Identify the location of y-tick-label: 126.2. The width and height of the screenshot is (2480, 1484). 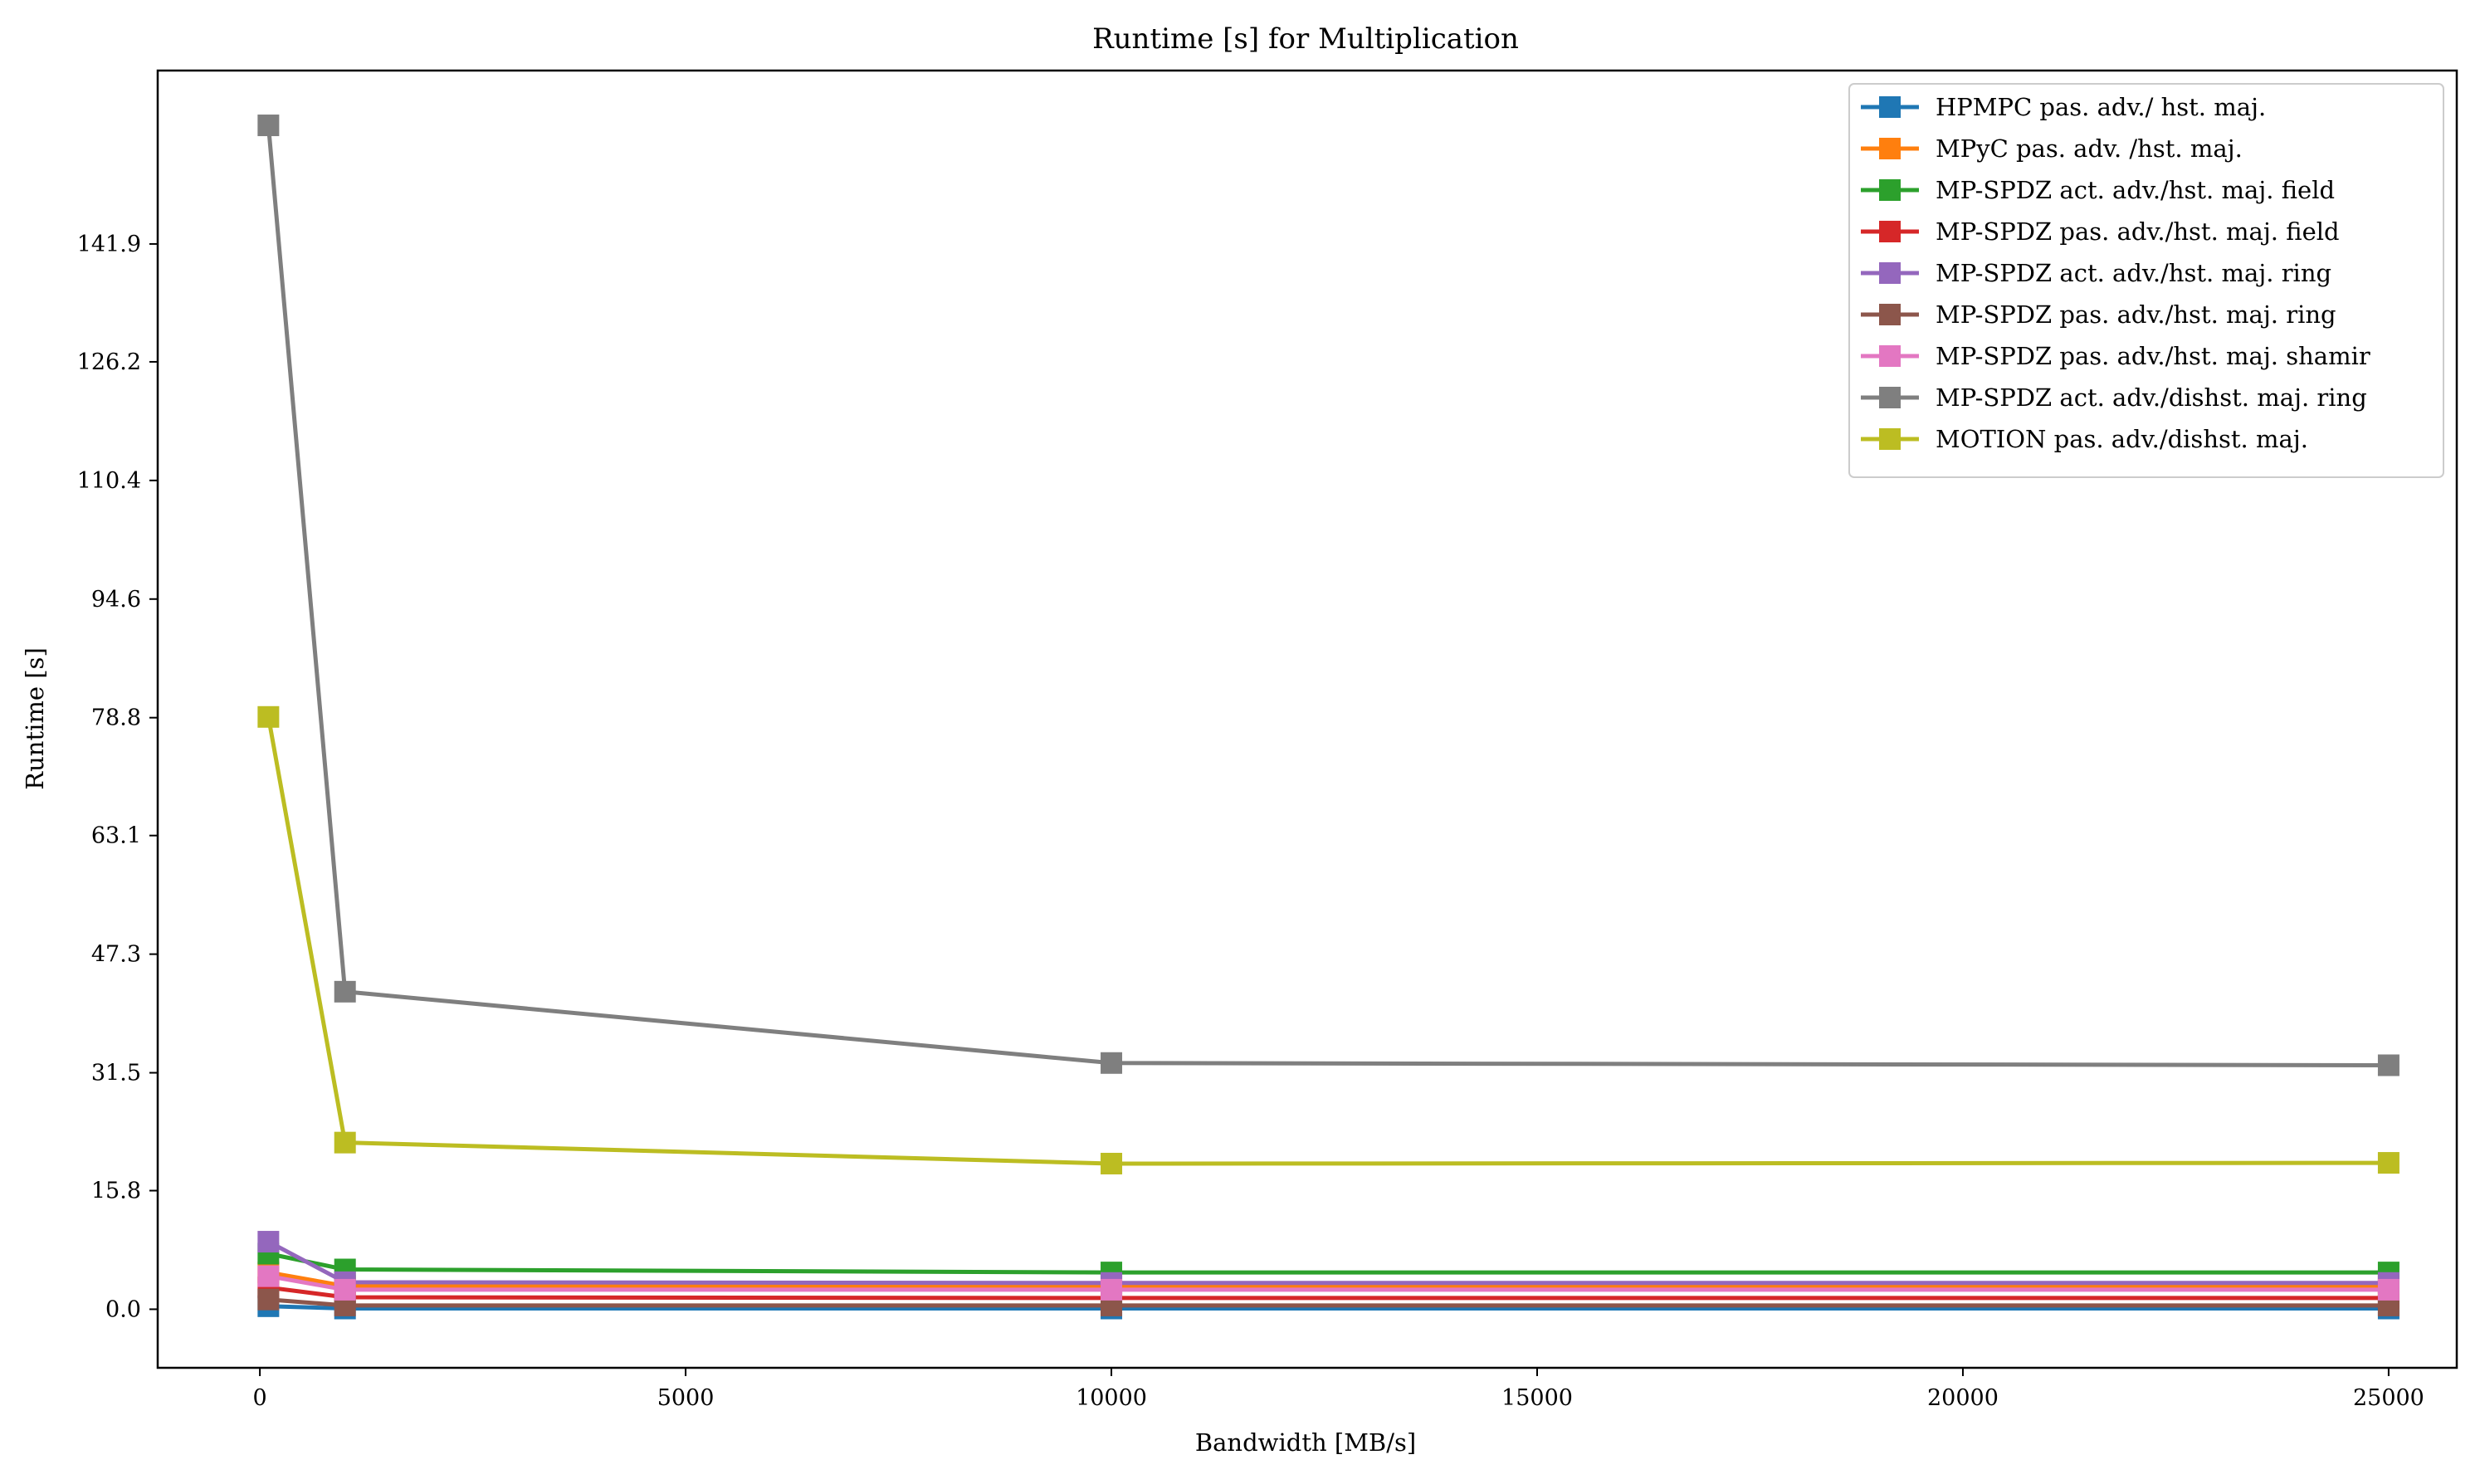
(109, 362).